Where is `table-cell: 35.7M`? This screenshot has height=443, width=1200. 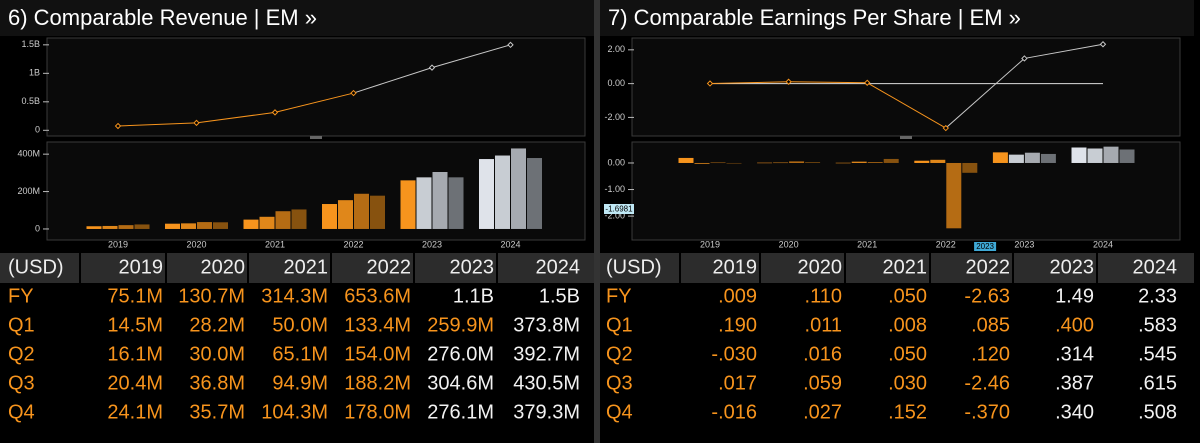 table-cell: 35.7M is located at coordinates (217, 412).